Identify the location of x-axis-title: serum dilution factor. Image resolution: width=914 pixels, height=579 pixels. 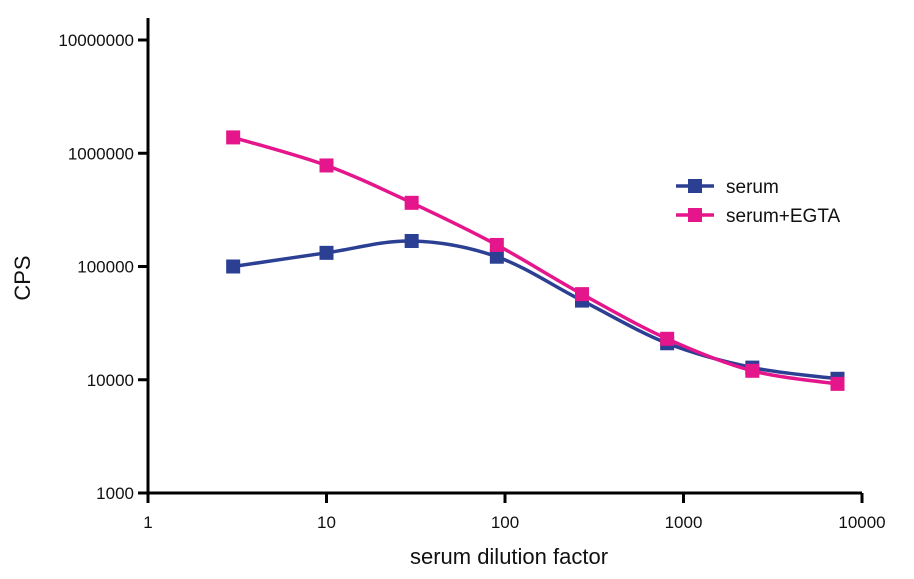
(509, 556).